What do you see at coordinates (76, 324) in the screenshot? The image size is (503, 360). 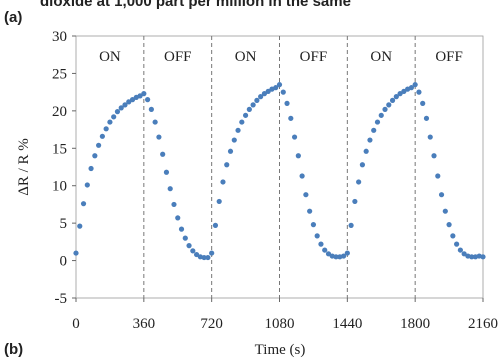 I see `x-tick-label: 0` at bounding box center [76, 324].